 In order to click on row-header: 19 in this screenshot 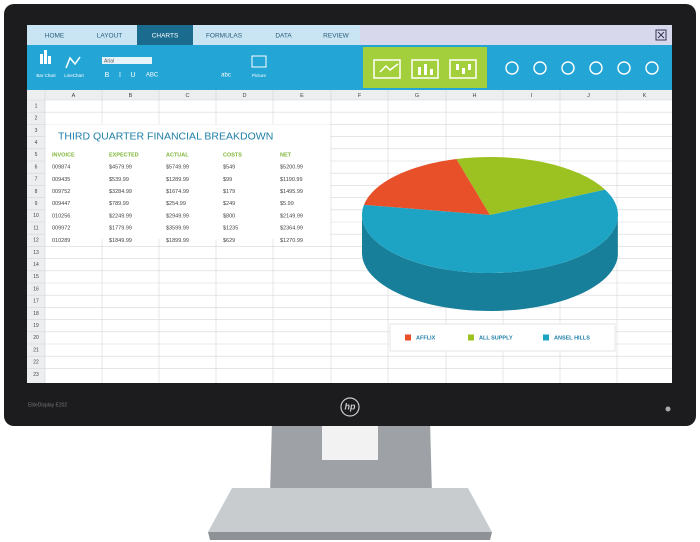, I will do `click(36, 326)`.